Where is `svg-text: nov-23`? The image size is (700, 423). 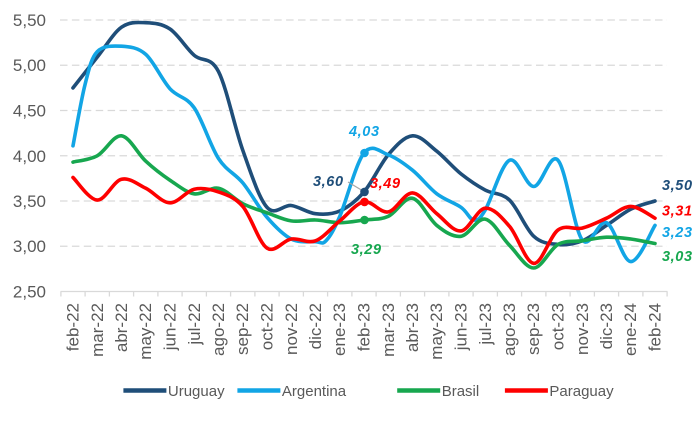 svg-text: nov-23 is located at coordinates (582, 329).